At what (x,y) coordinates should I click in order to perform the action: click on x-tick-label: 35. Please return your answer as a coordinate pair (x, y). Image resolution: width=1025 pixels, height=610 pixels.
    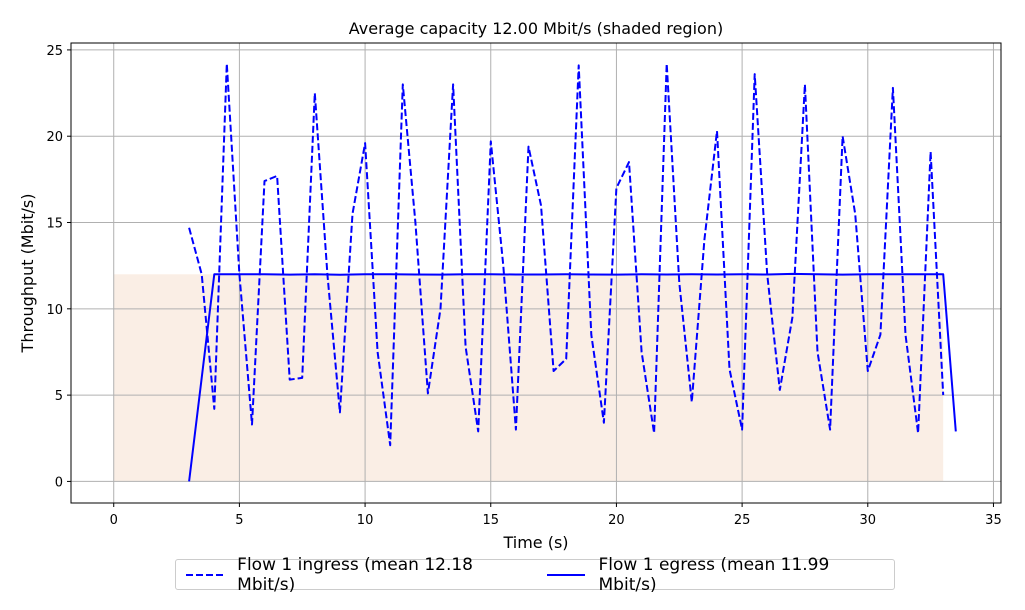
    Looking at the image, I should click on (993, 520).